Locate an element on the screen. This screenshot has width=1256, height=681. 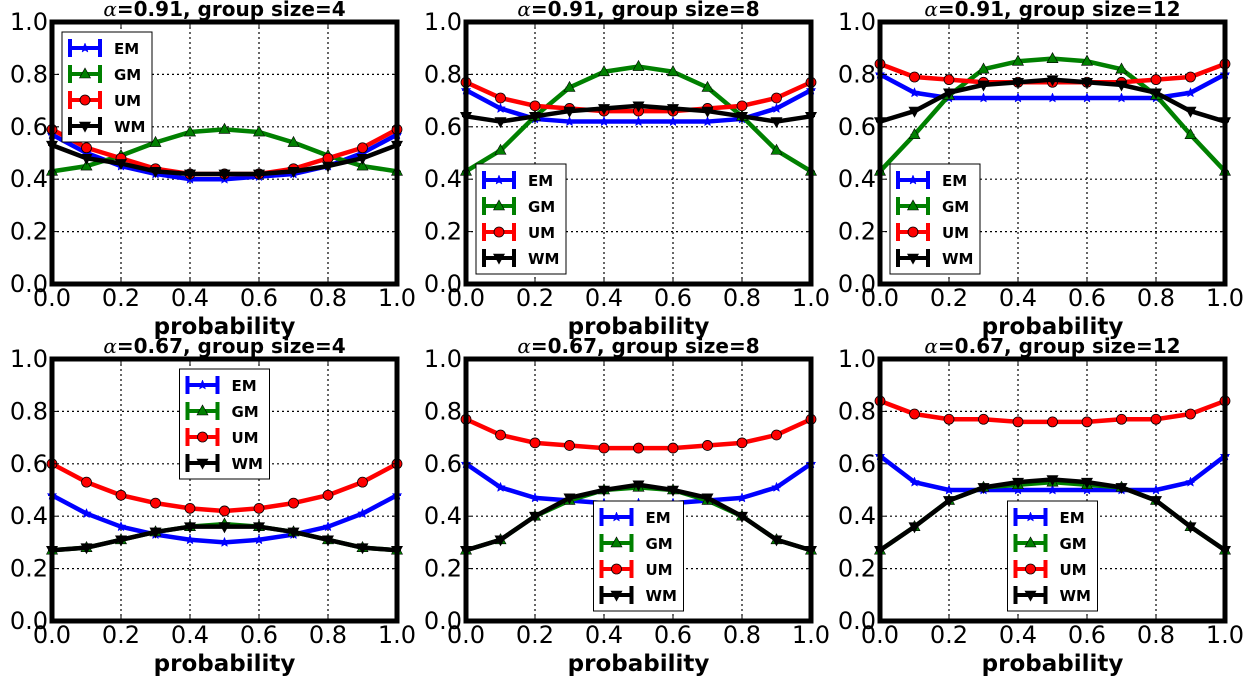
series-gm is located at coordinates (1052, 114).